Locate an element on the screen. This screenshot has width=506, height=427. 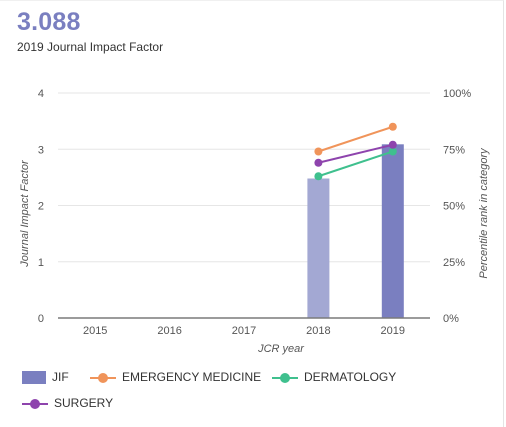
y-tick-label-left: 0 is located at coordinates (41, 319).